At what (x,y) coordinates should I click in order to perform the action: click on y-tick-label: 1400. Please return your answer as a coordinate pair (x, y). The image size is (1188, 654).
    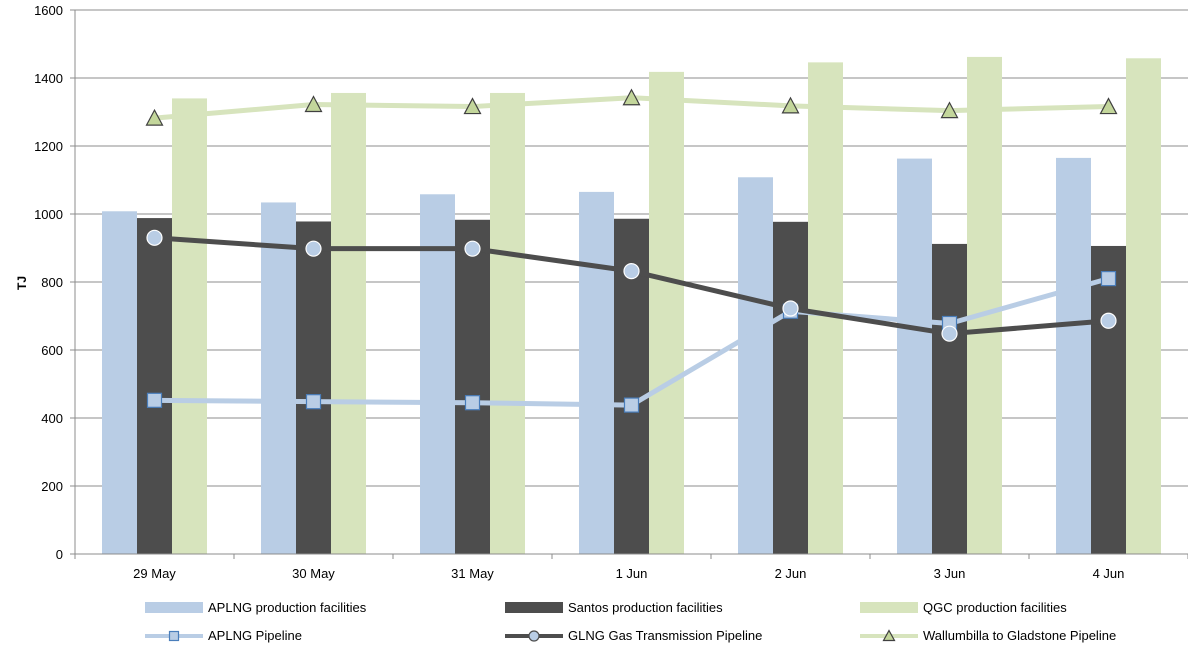
    Looking at the image, I should click on (48, 78).